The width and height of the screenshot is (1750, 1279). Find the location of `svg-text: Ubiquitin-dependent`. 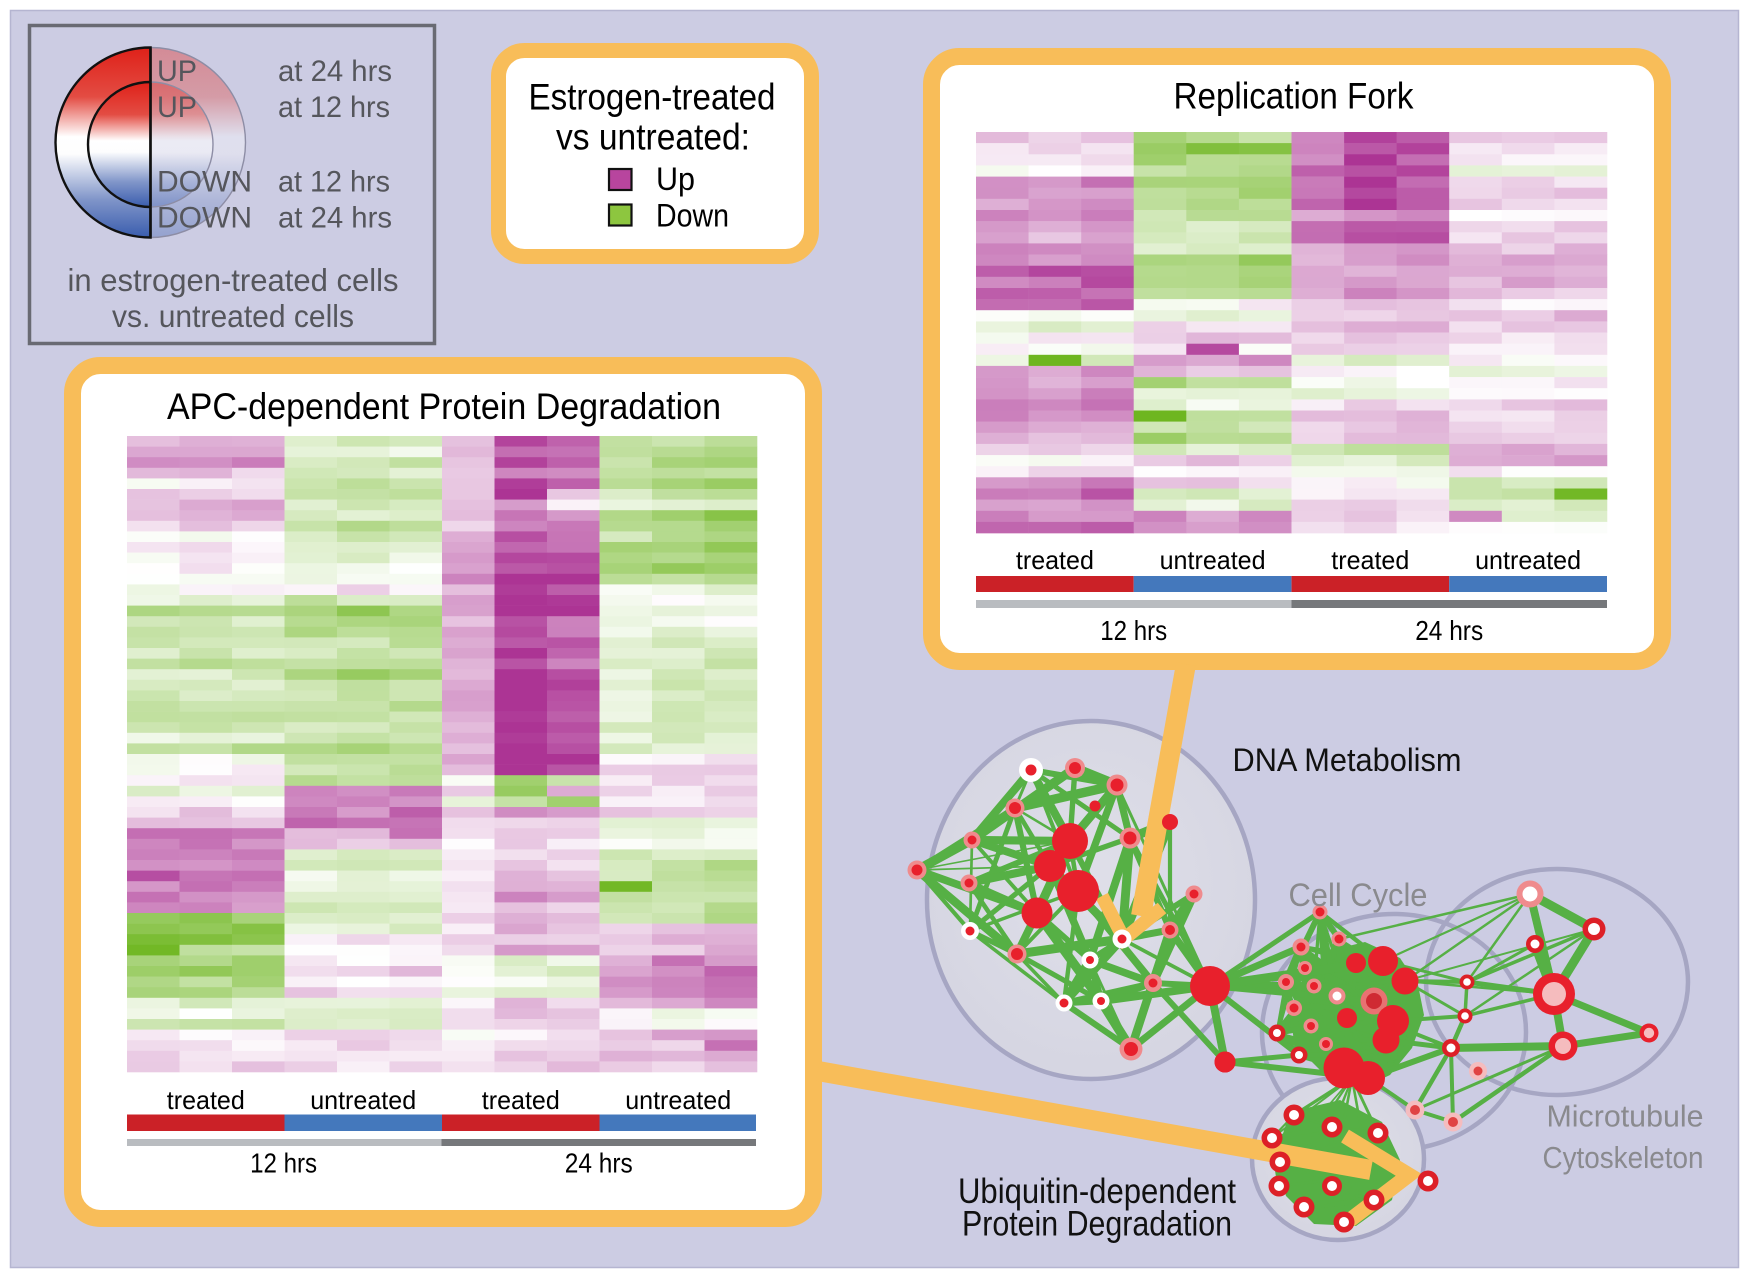

svg-text: Ubiquitin-dependent is located at coordinates (1097, 1191).